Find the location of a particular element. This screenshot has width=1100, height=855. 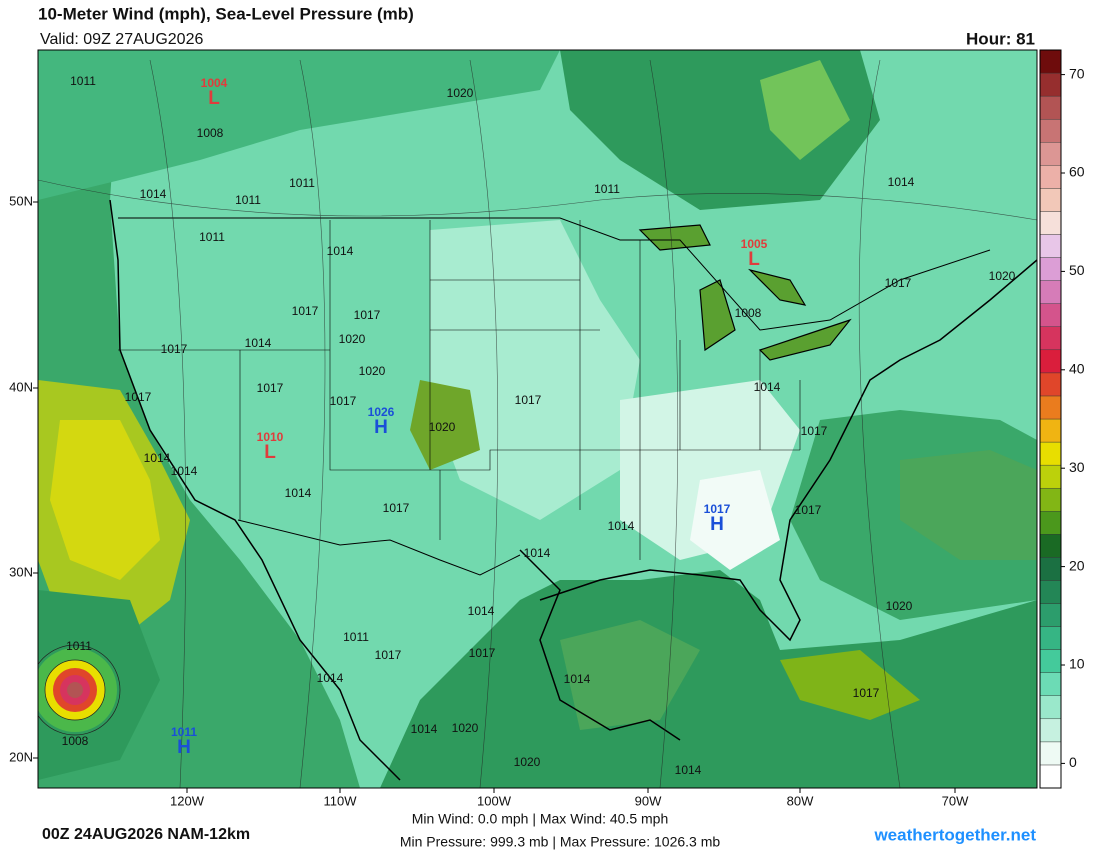

colorbar-tick-label: 40 is located at coordinates (1077, 369).